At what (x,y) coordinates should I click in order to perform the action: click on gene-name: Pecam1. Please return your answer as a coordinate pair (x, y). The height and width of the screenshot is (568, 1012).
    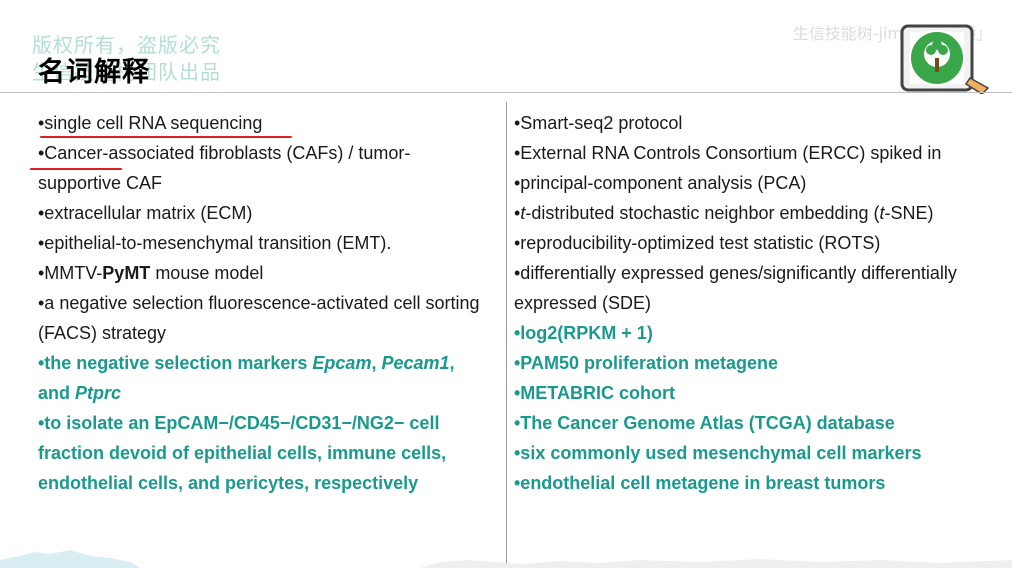
    Looking at the image, I should click on (415, 363).